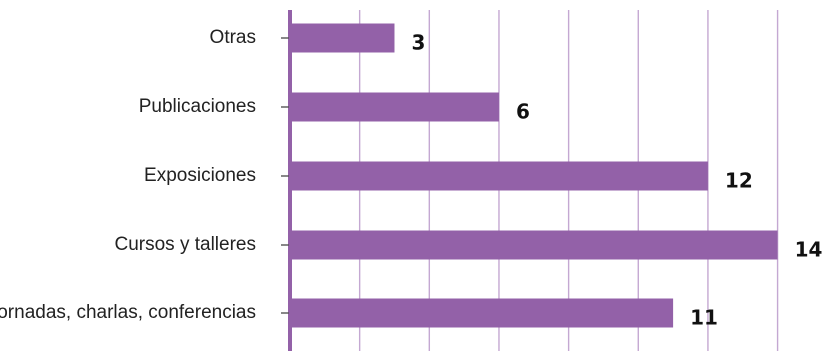  I want to click on category-label-3: Cursos y talleres, so click(186, 244).